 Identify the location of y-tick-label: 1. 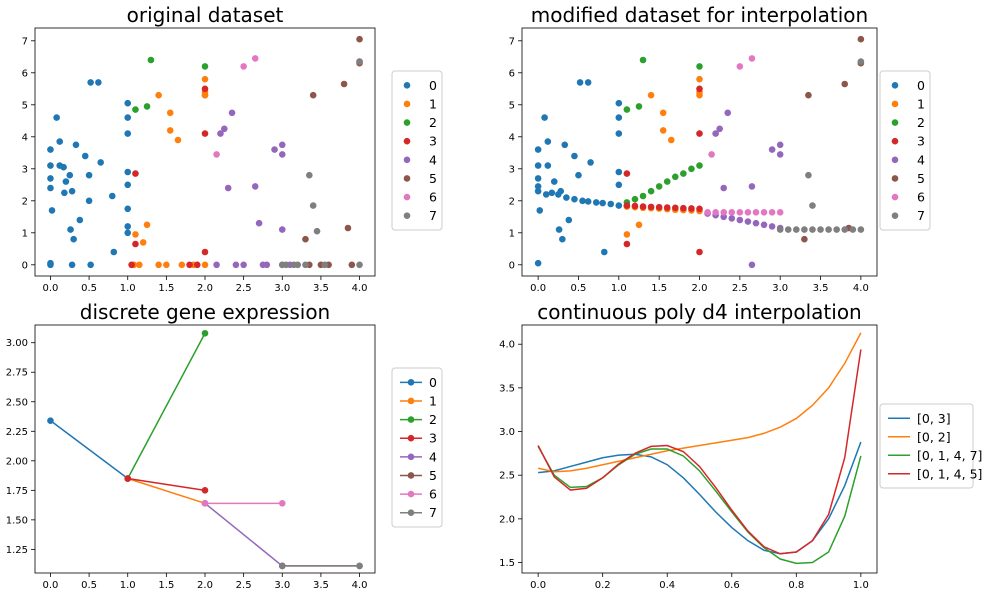
(25, 233).